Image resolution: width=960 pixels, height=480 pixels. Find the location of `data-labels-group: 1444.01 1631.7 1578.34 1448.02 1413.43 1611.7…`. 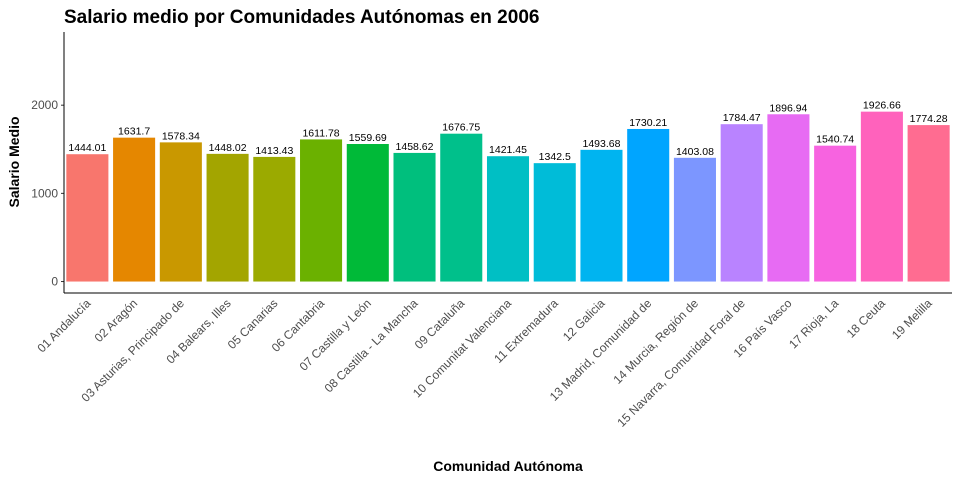

data-labels-group: 1444.01 1631.7 1578.34 1448.02 1413.43 1611.7… is located at coordinates (507, 132).